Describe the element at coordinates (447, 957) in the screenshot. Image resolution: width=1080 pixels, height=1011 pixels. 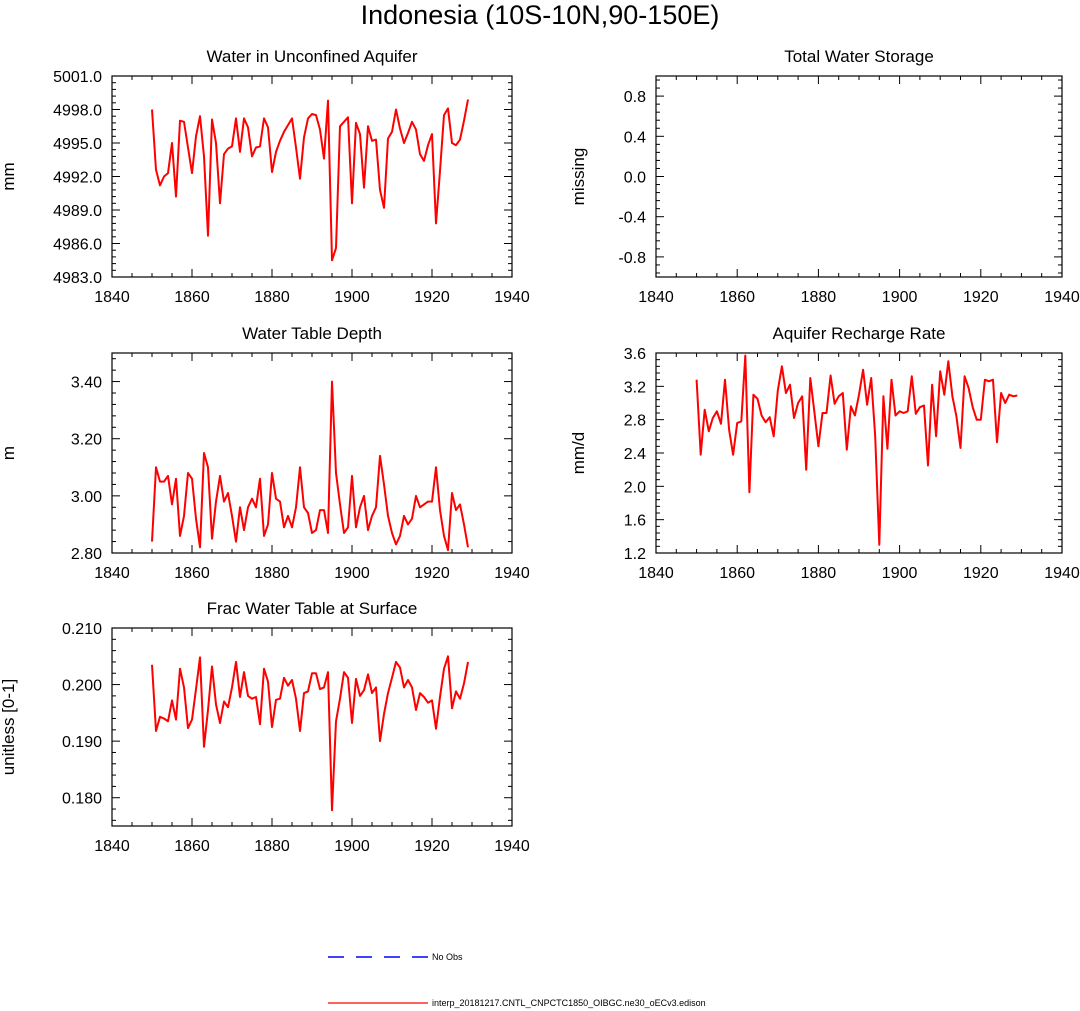
I see `legend-obs-label: No Obs` at that location.